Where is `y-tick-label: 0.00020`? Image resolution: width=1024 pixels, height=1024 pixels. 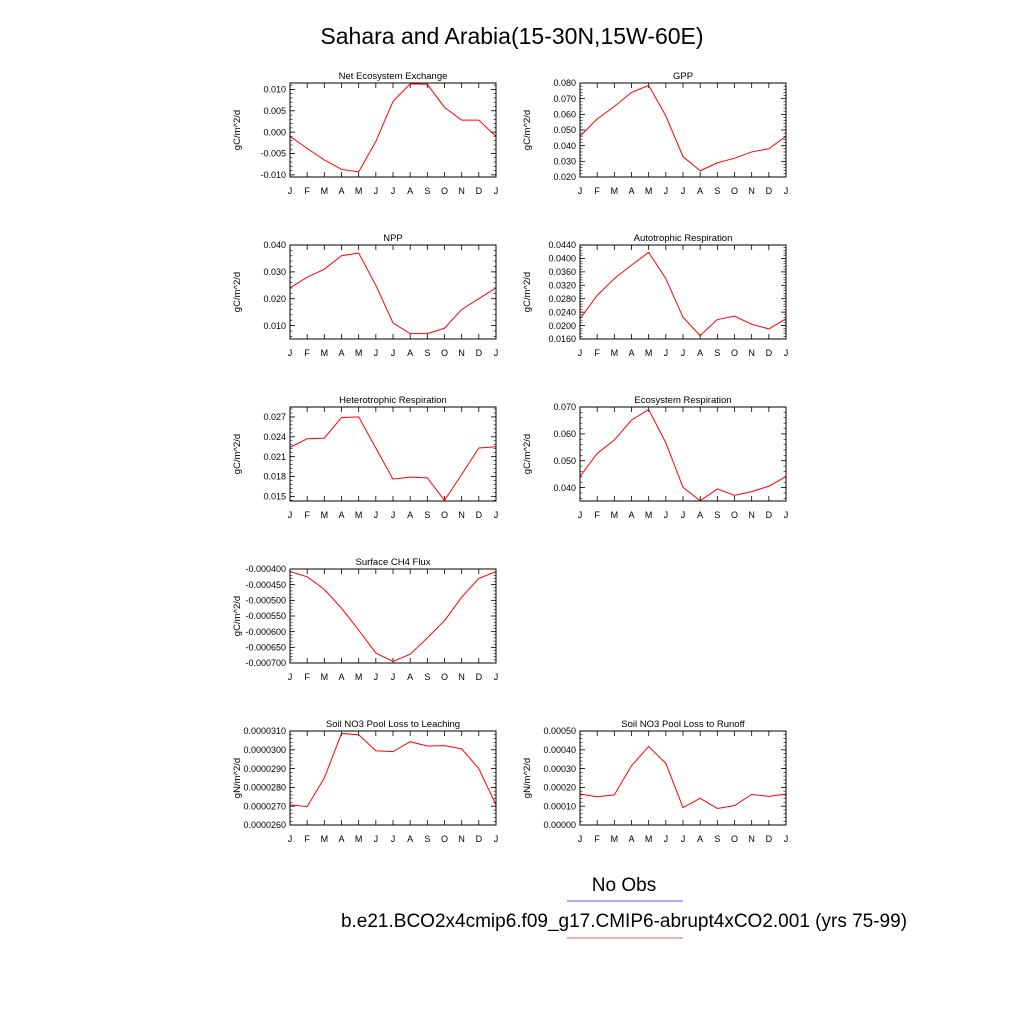 y-tick-label: 0.00020 is located at coordinates (559, 788).